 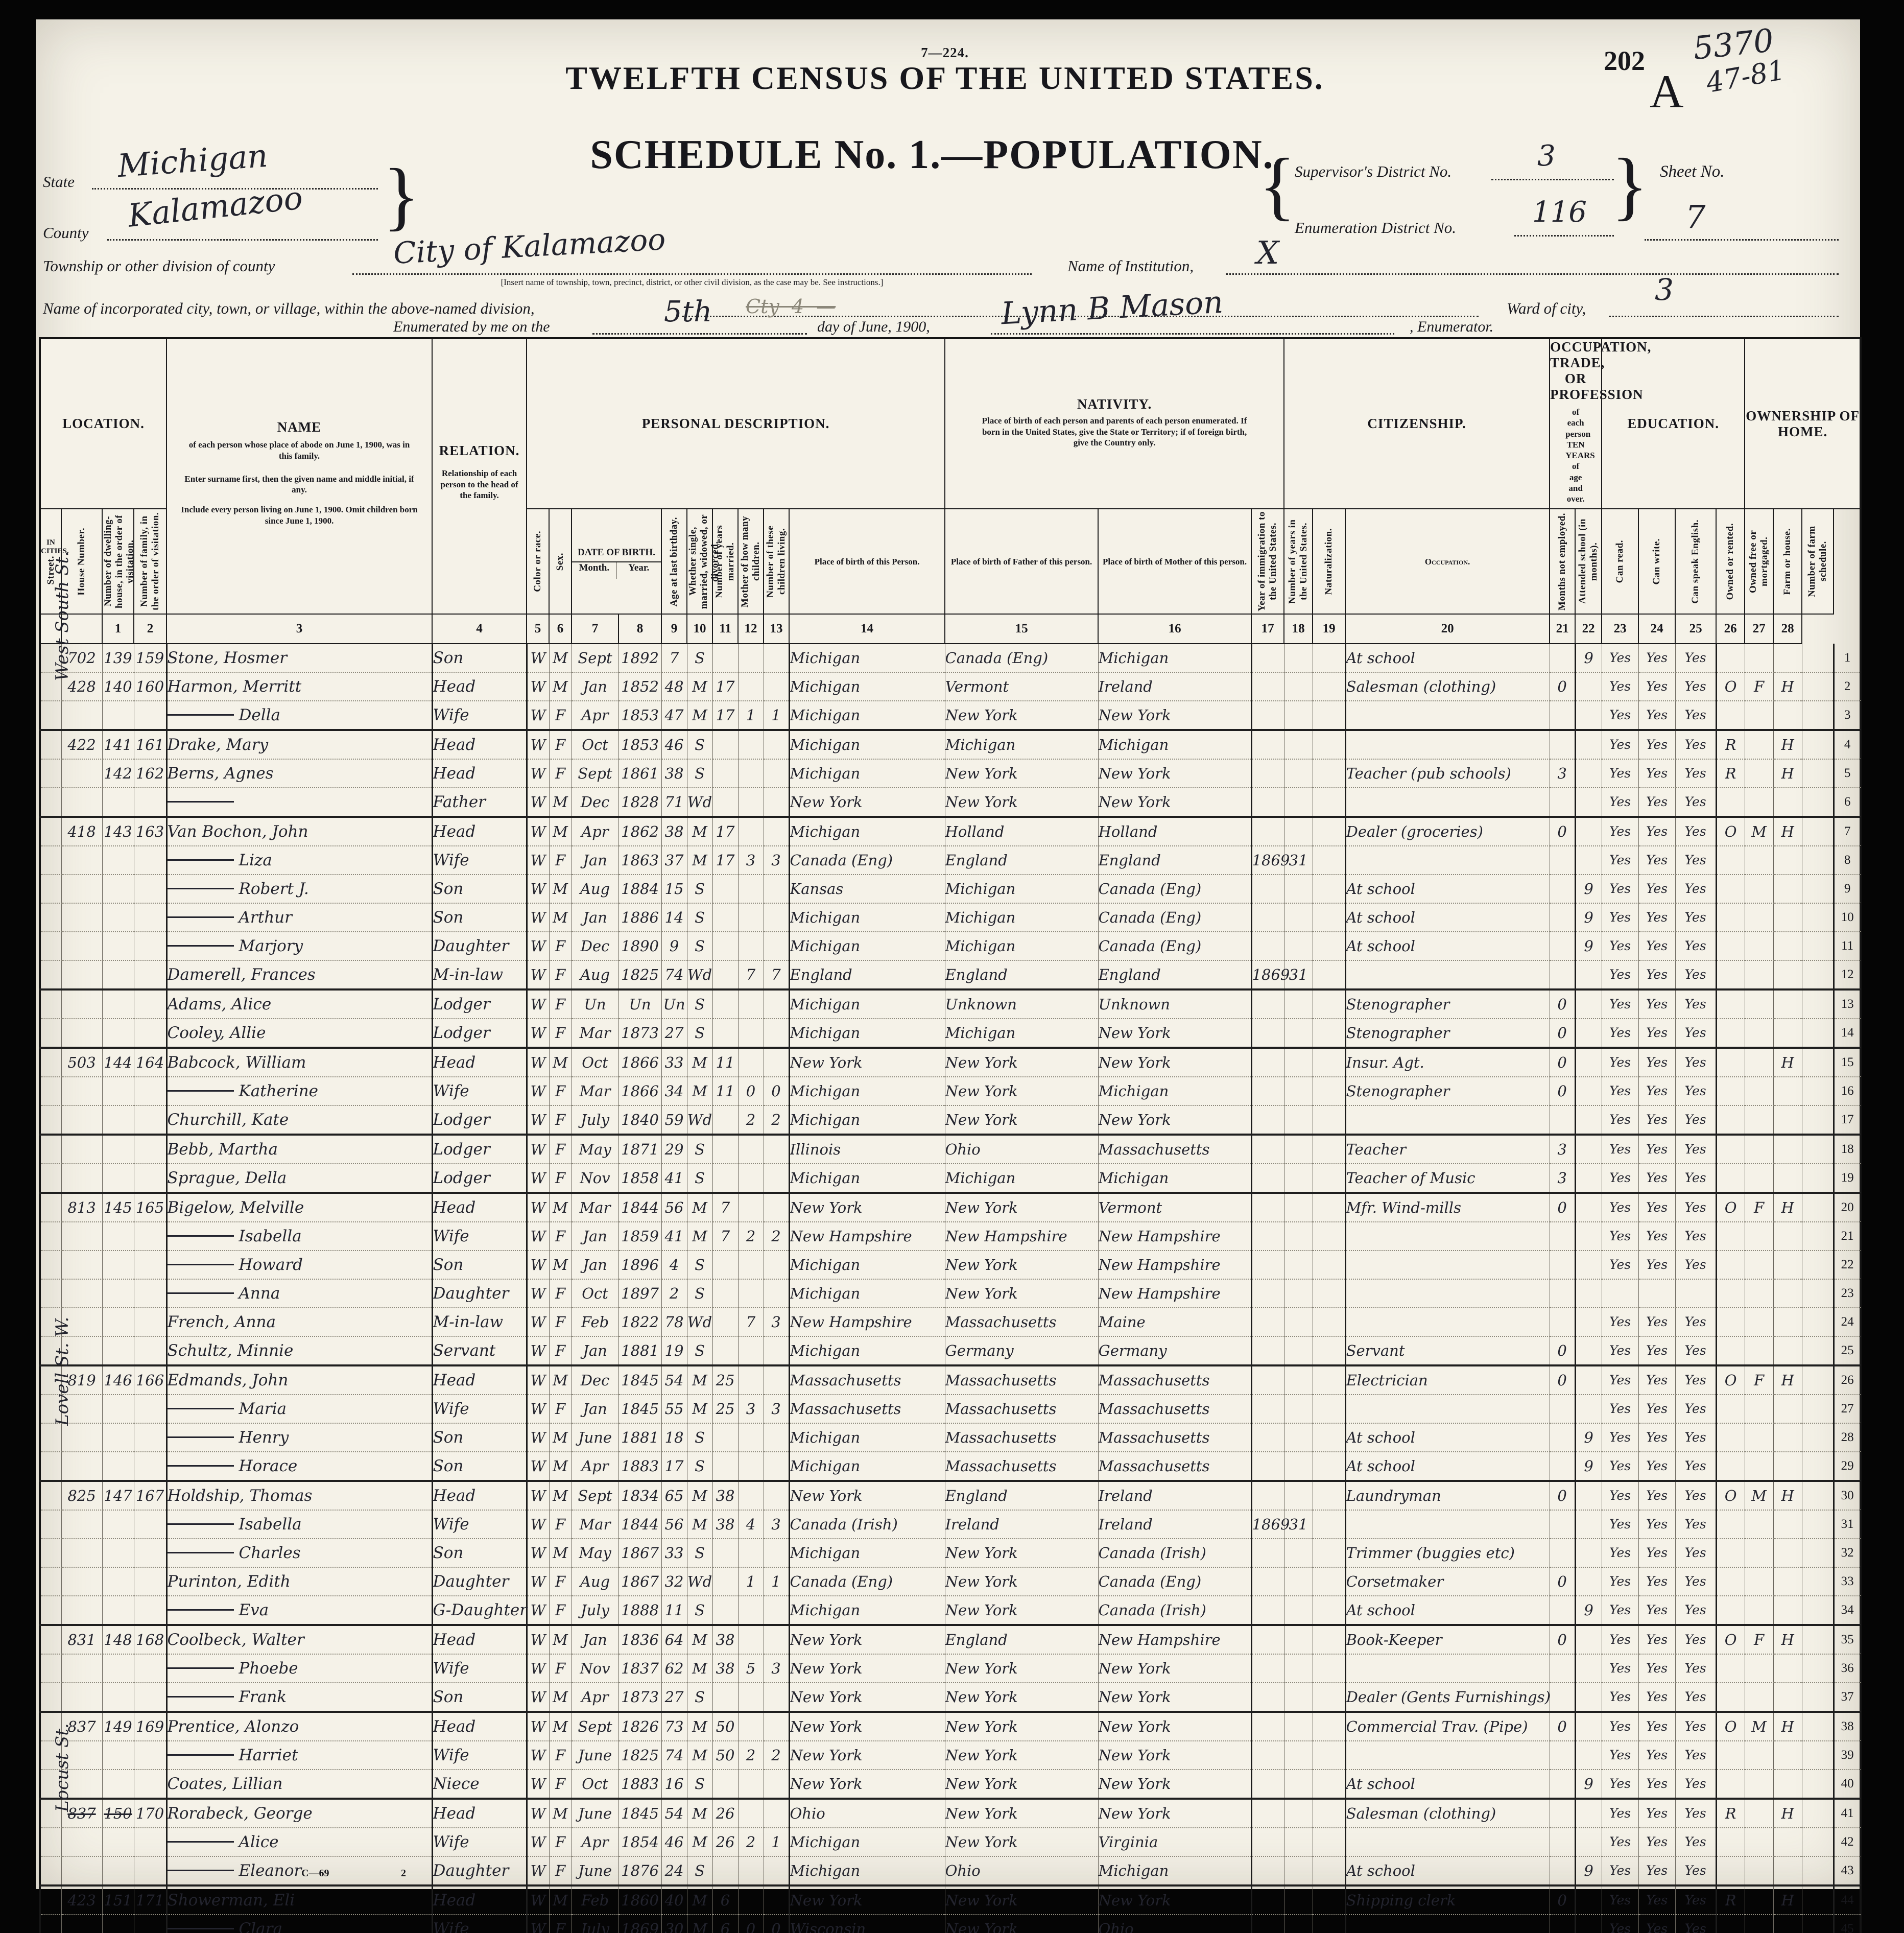 What do you see at coordinates (640, 918) in the screenshot?
I see `cell-year: 1886` at bounding box center [640, 918].